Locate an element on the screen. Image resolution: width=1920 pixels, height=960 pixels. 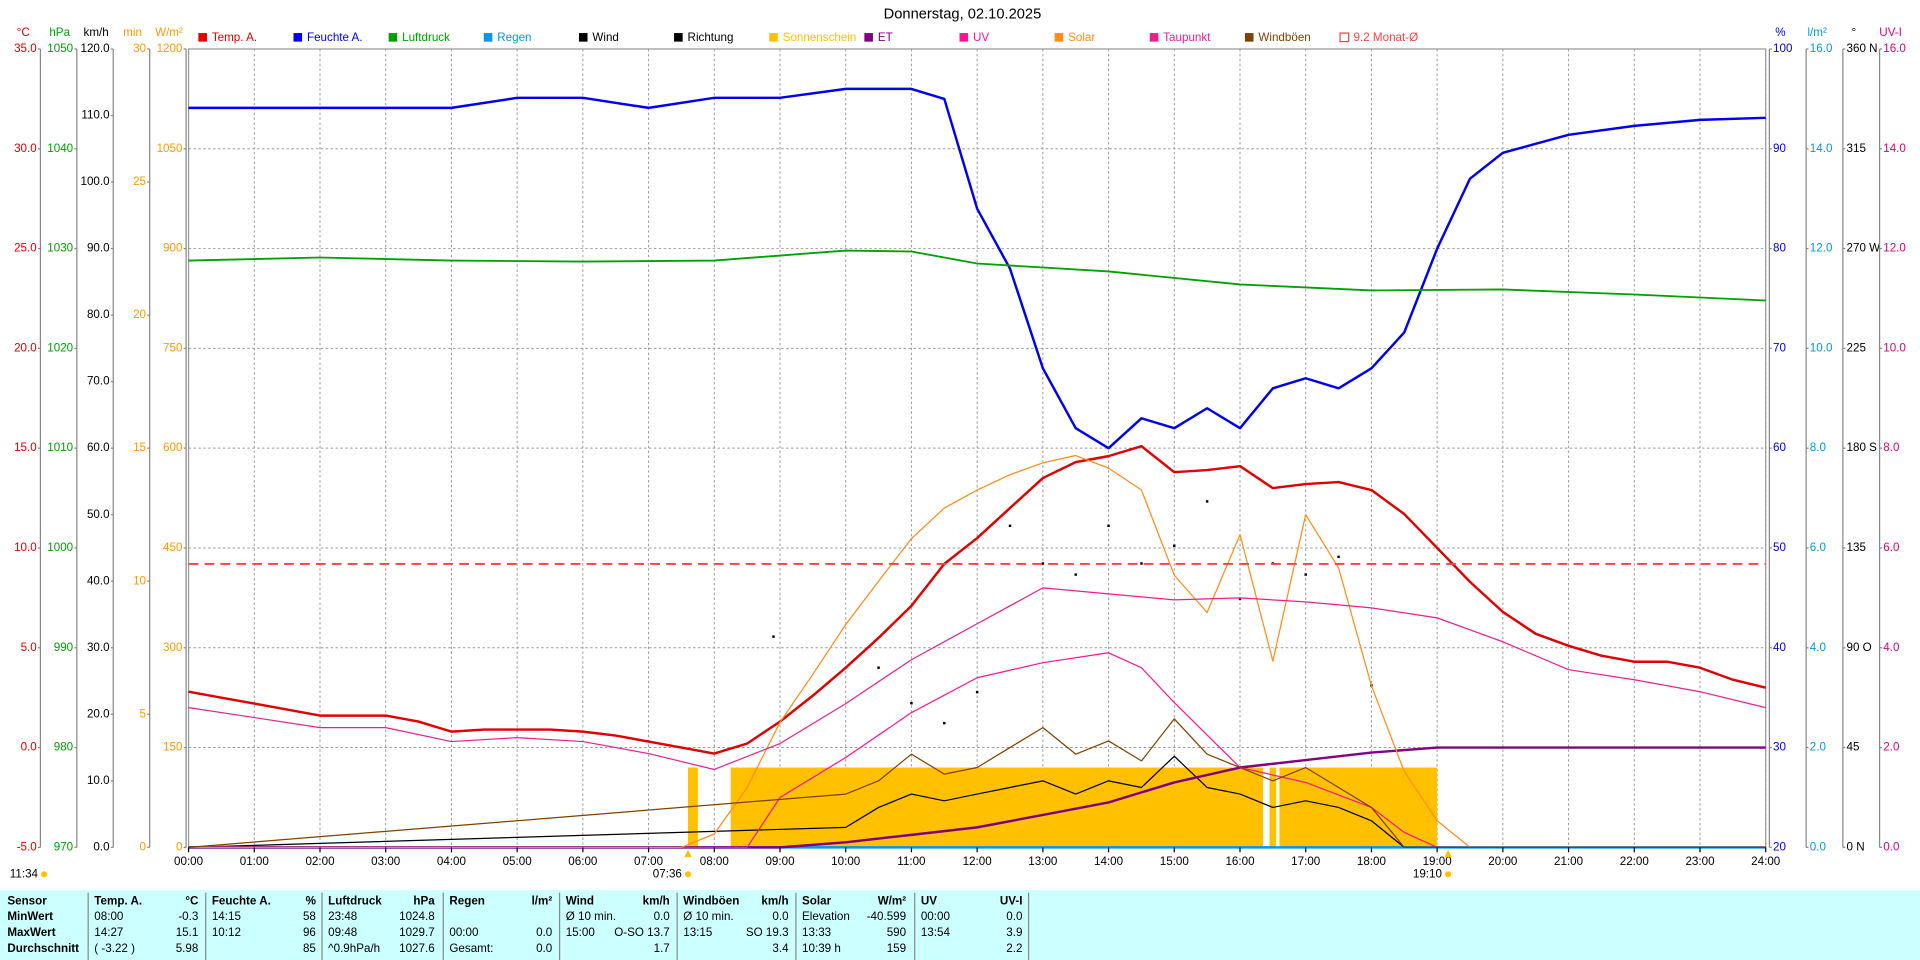
table-cell: O-SO 13.7 is located at coordinates (642, 932).